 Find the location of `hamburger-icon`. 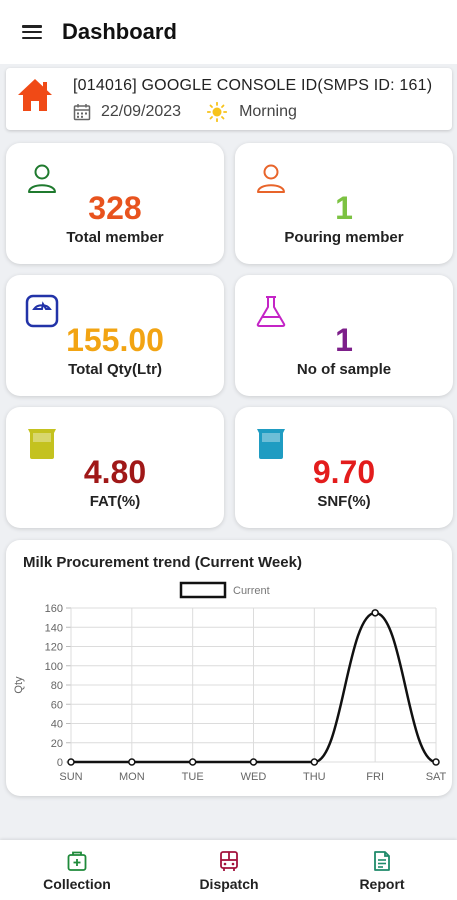

hamburger-icon is located at coordinates (32, 32).